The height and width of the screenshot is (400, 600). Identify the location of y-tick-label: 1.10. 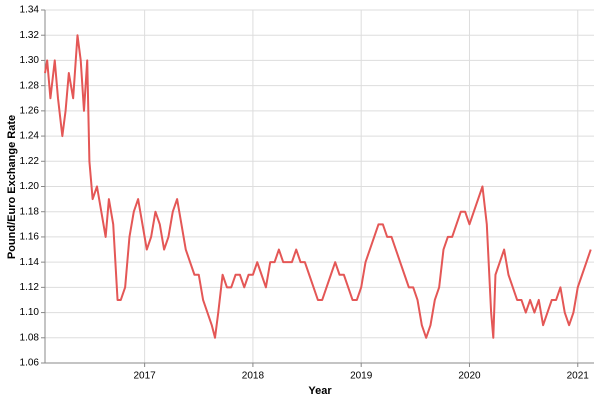
(30, 312).